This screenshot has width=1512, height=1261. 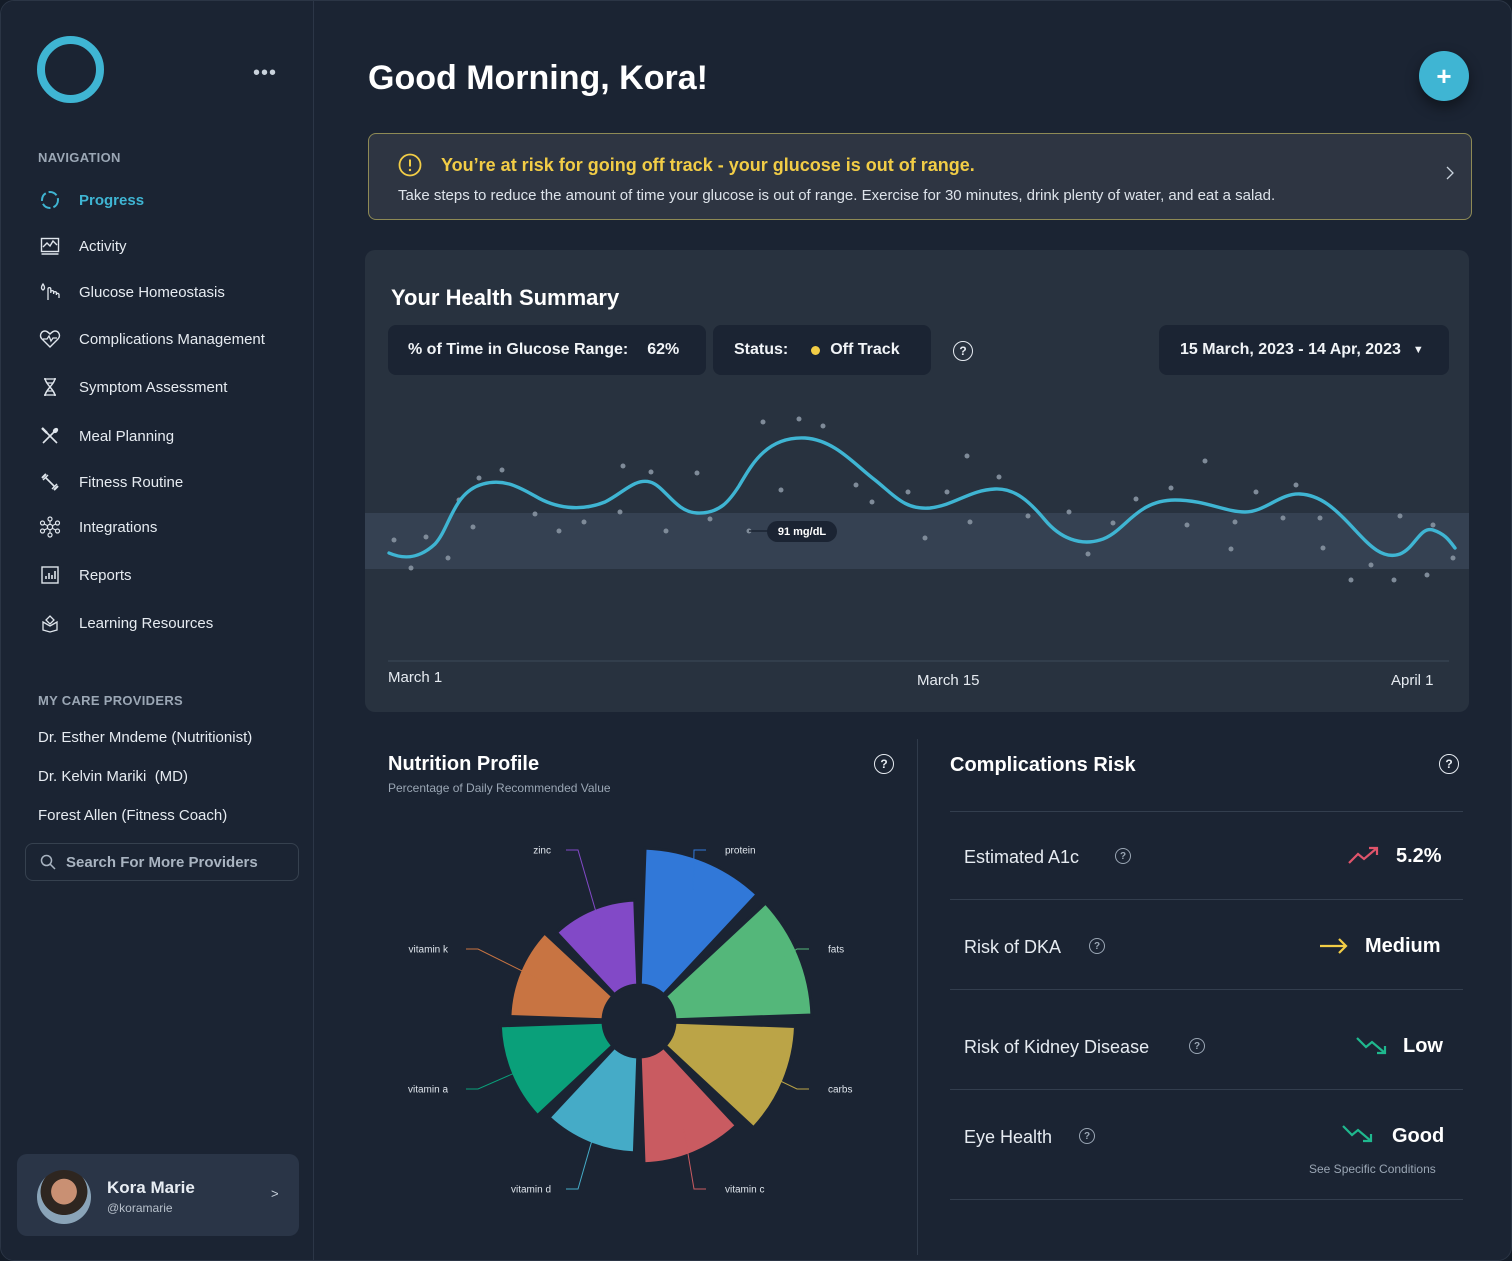 What do you see at coordinates (505, 297) in the screenshot?
I see `section-title: Your Health Summary` at bounding box center [505, 297].